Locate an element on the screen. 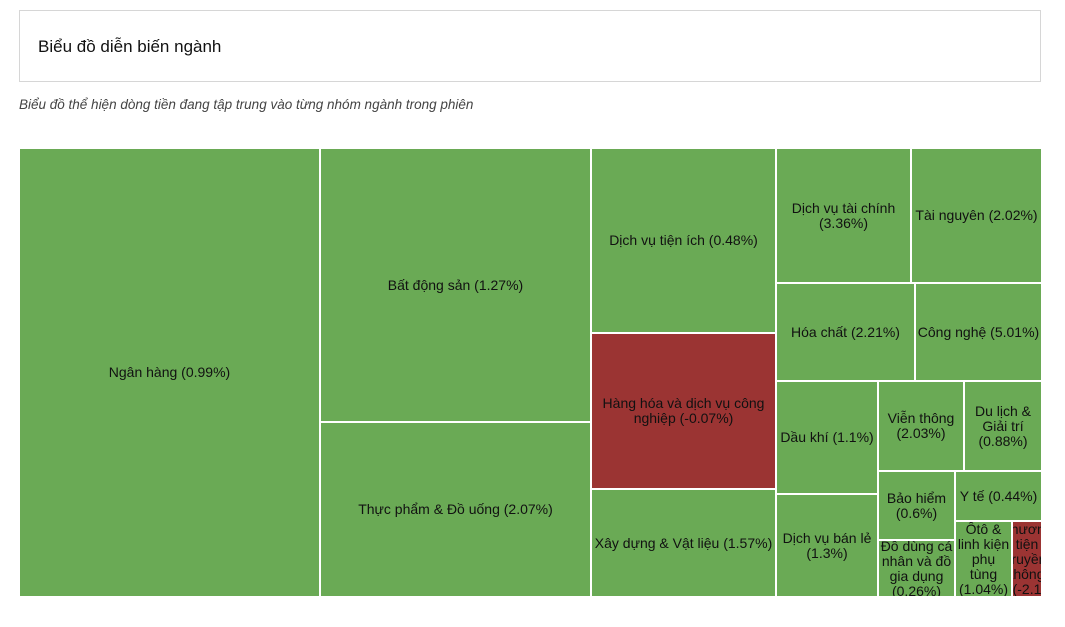 This screenshot has width=1065, height=627. treemap-cell-thuc-pham-do-uong: Thực phẩm & Đồ uống (2.07%) is located at coordinates (455, 509).